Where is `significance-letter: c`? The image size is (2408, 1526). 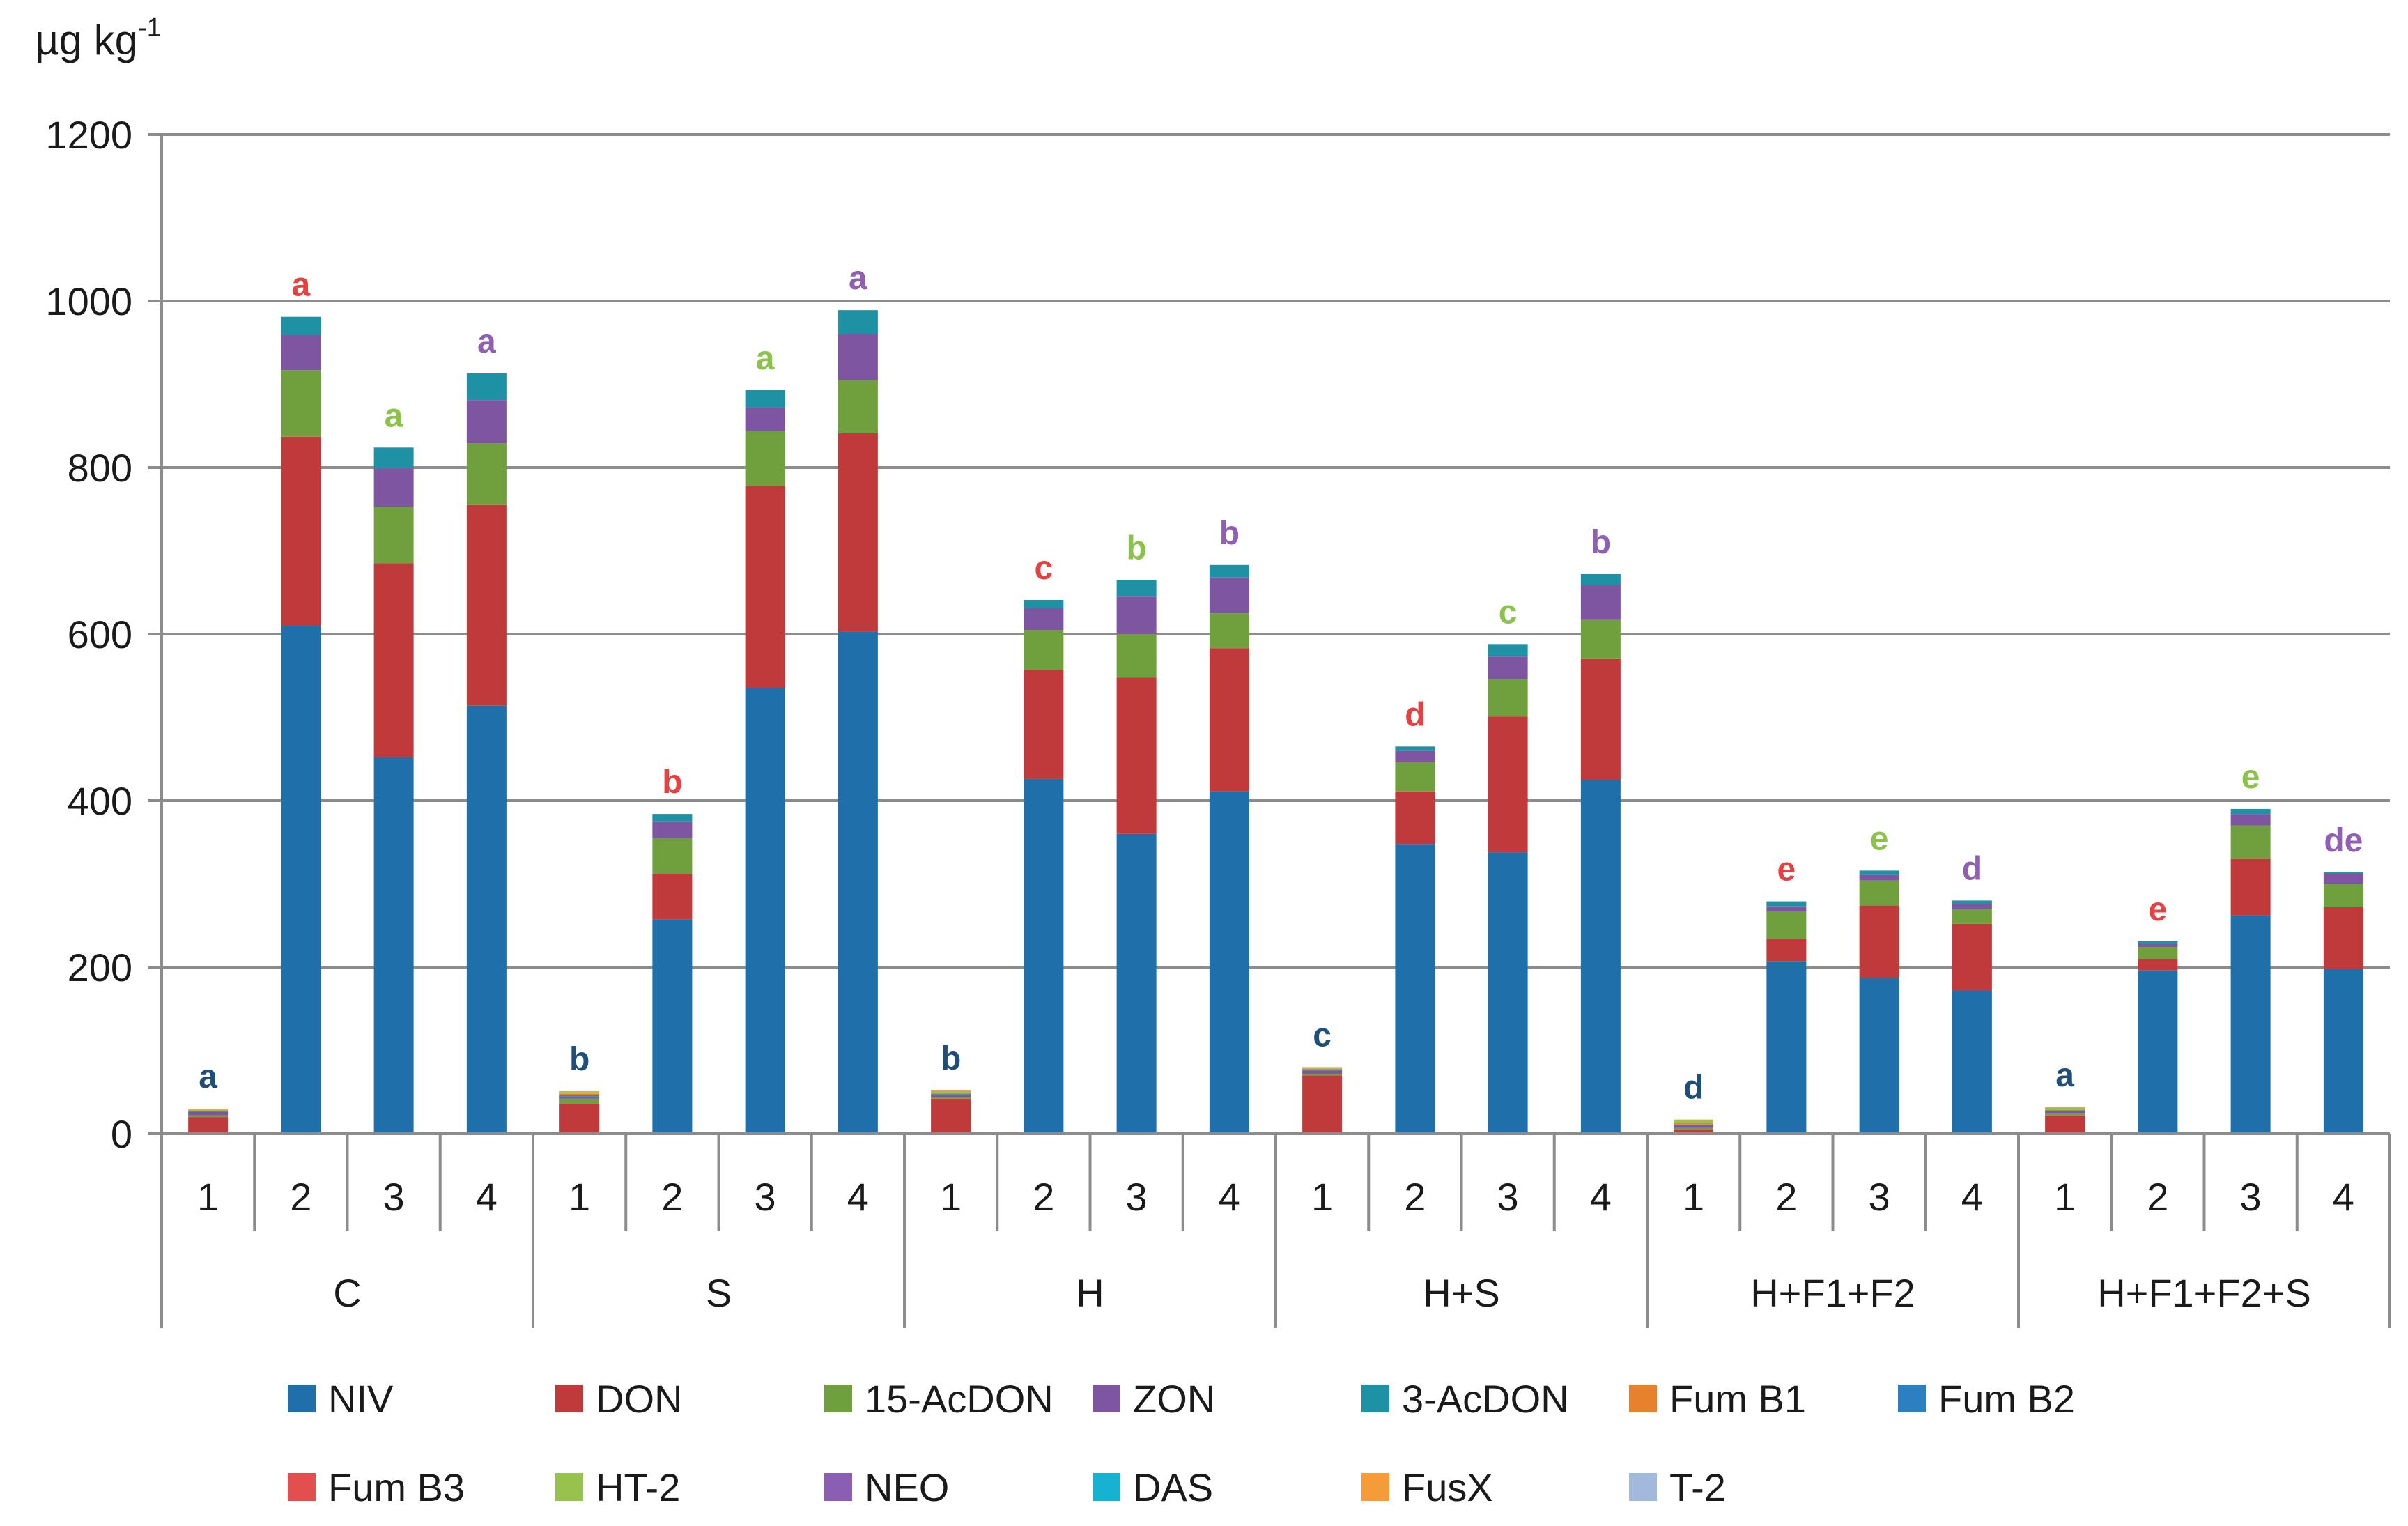
significance-letter: c is located at coordinates (1509, 612).